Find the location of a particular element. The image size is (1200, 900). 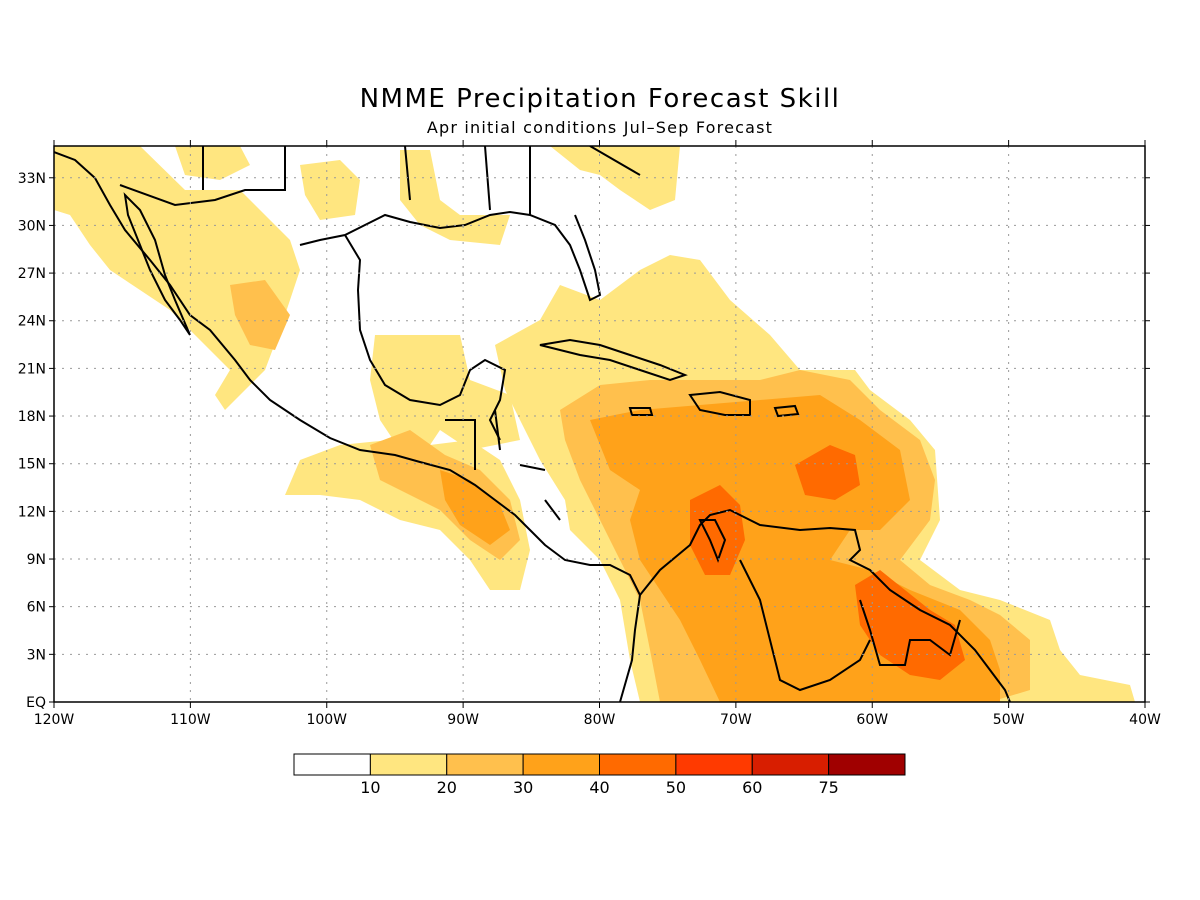

jamaica is located at coordinates (641, 411).